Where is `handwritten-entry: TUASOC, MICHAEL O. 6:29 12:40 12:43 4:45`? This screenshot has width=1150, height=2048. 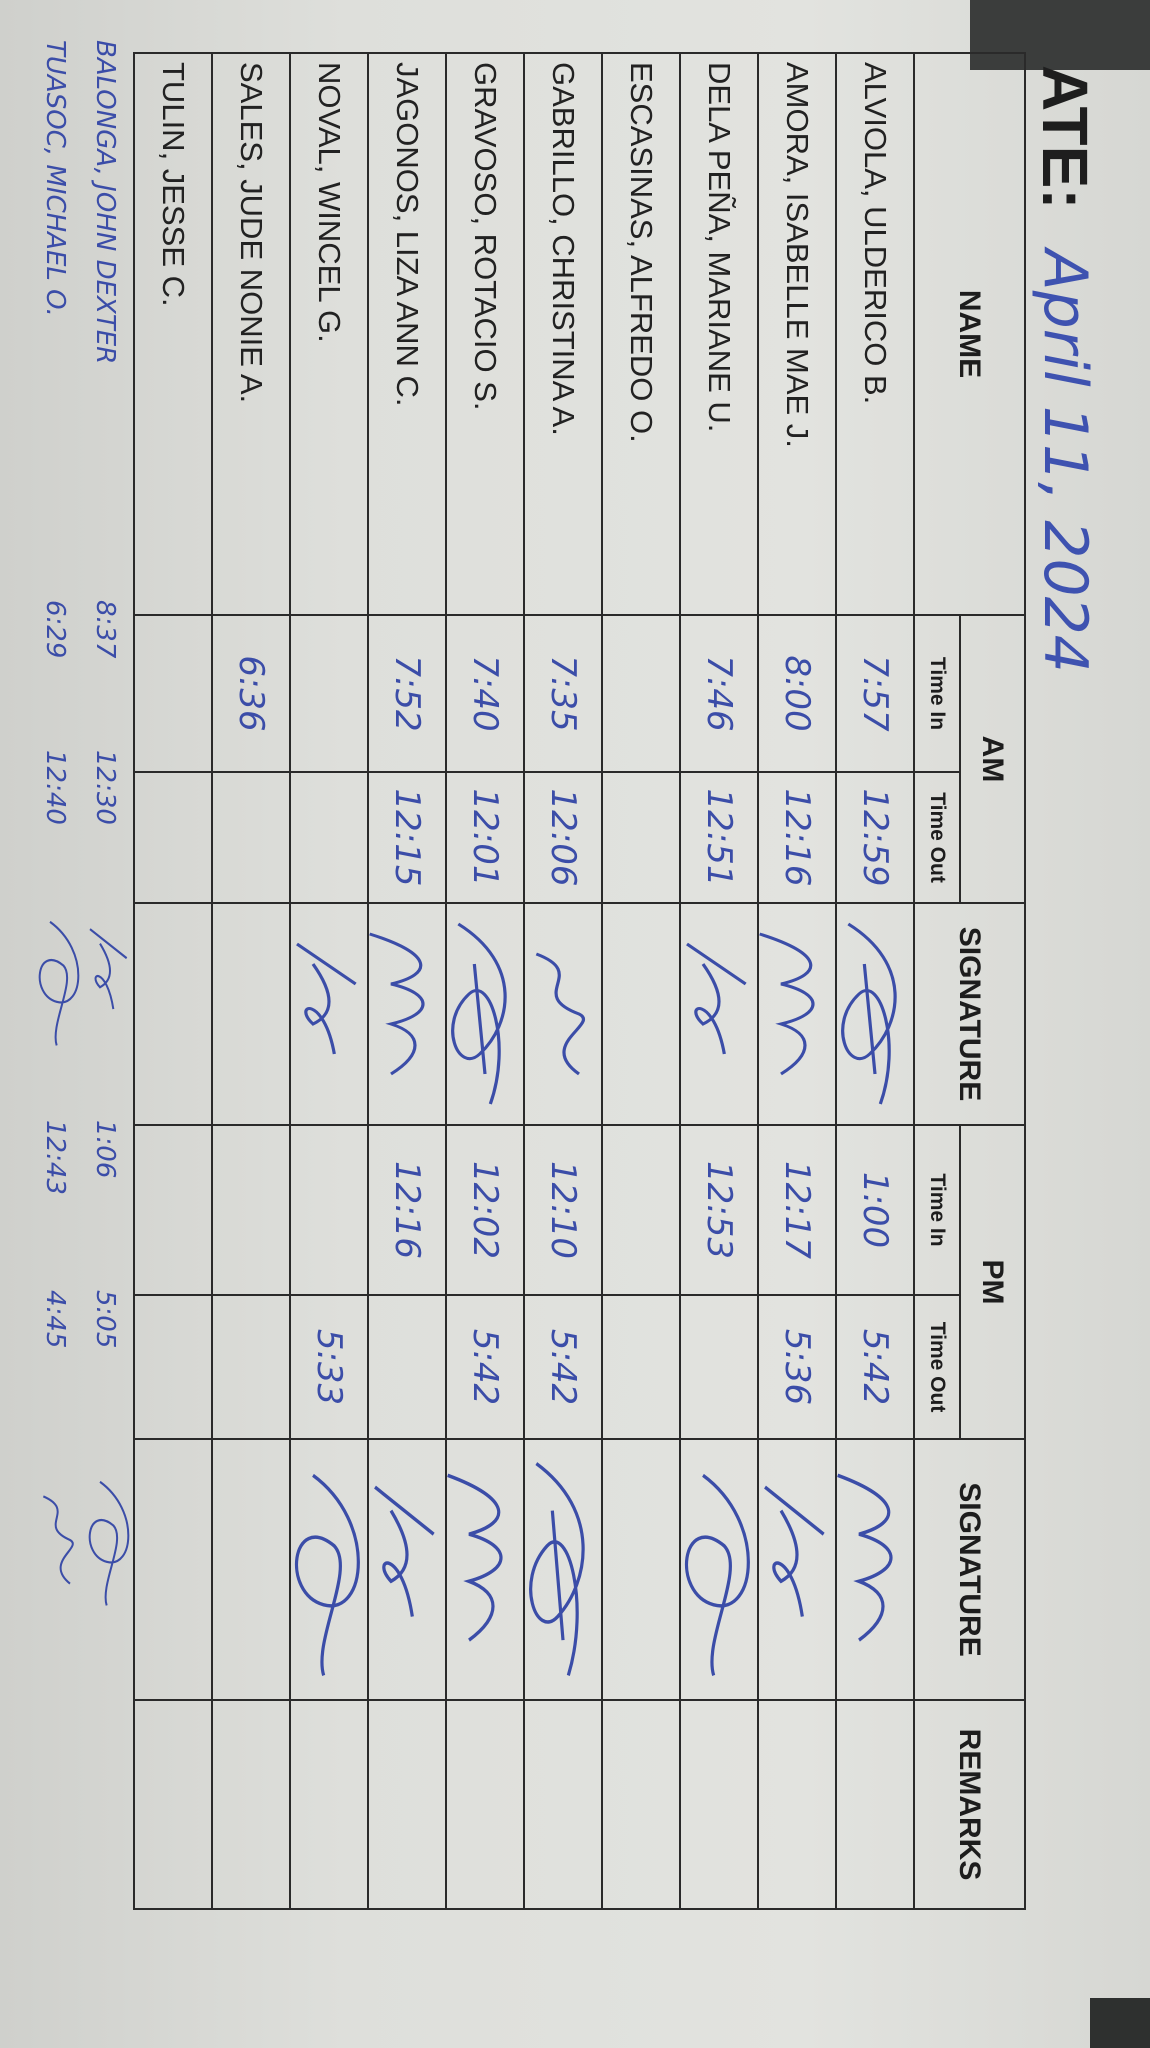
handwritten-entry: TUASOC, MICHAEL O. 6:29 12:40 12:43 4:45 is located at coordinates (55, 990).